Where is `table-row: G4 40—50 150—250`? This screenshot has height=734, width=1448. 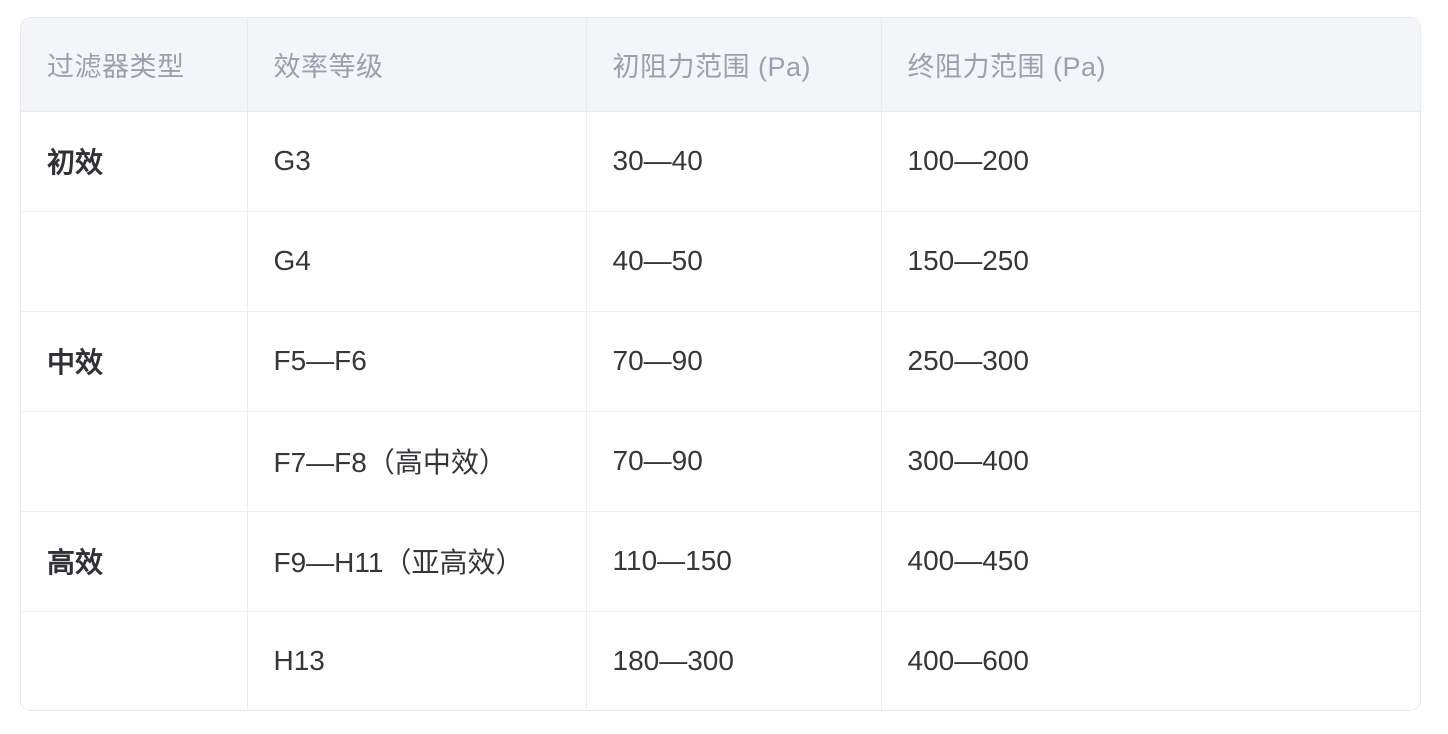 table-row: G4 40—50 150—250 is located at coordinates (720, 261).